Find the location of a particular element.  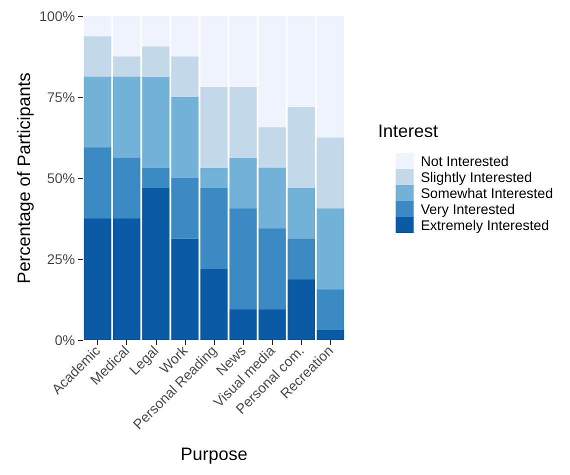

legend-label: Very Interested is located at coordinates (467, 209).